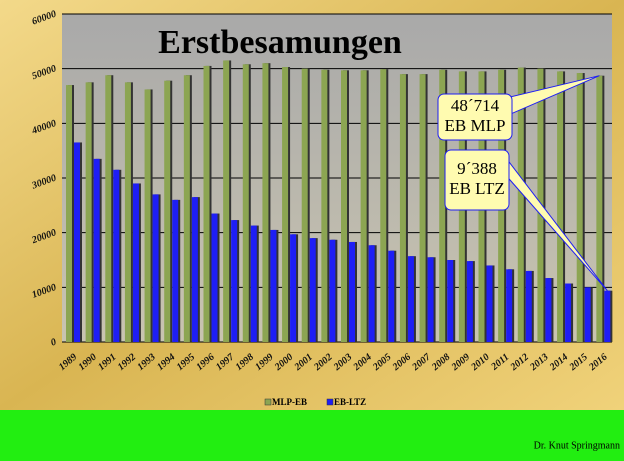 This screenshot has height=461, width=624. Describe the element at coordinates (53, 343) in the screenshot. I see `y-tick-label: 0` at that location.